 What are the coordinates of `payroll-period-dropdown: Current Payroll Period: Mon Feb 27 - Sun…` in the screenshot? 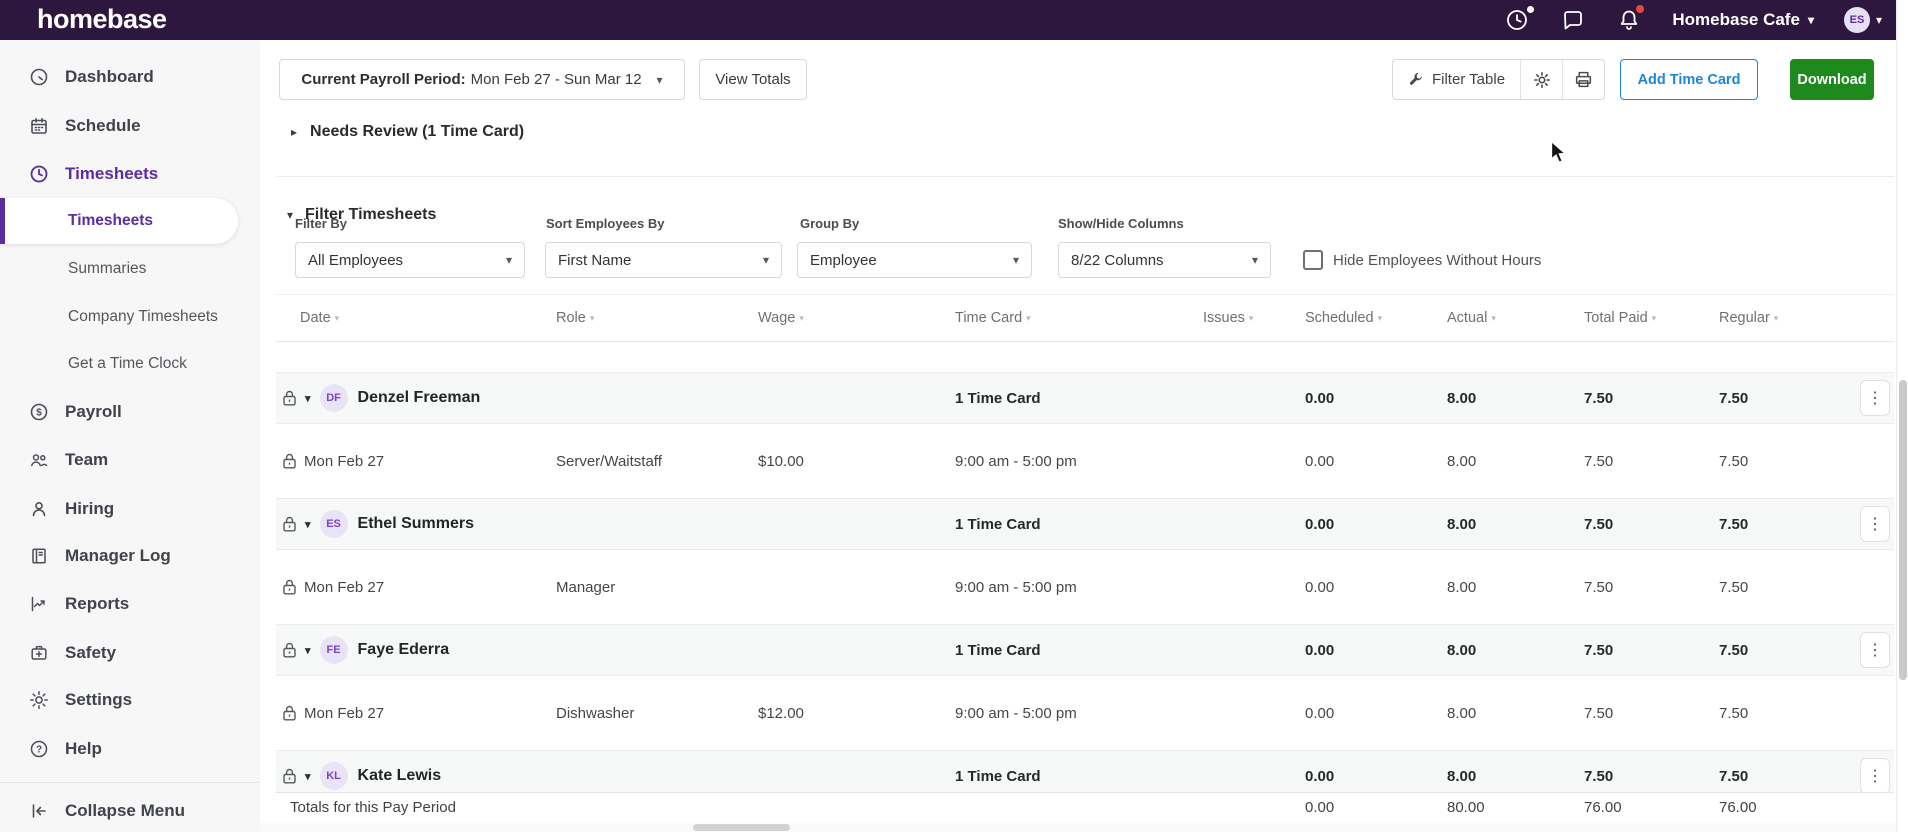 It's located at (482, 79).